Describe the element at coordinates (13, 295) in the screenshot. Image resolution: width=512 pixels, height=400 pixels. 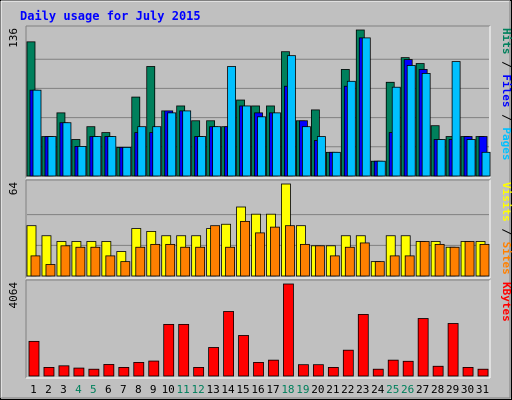
I see `y-max-label: 4064` at that location.